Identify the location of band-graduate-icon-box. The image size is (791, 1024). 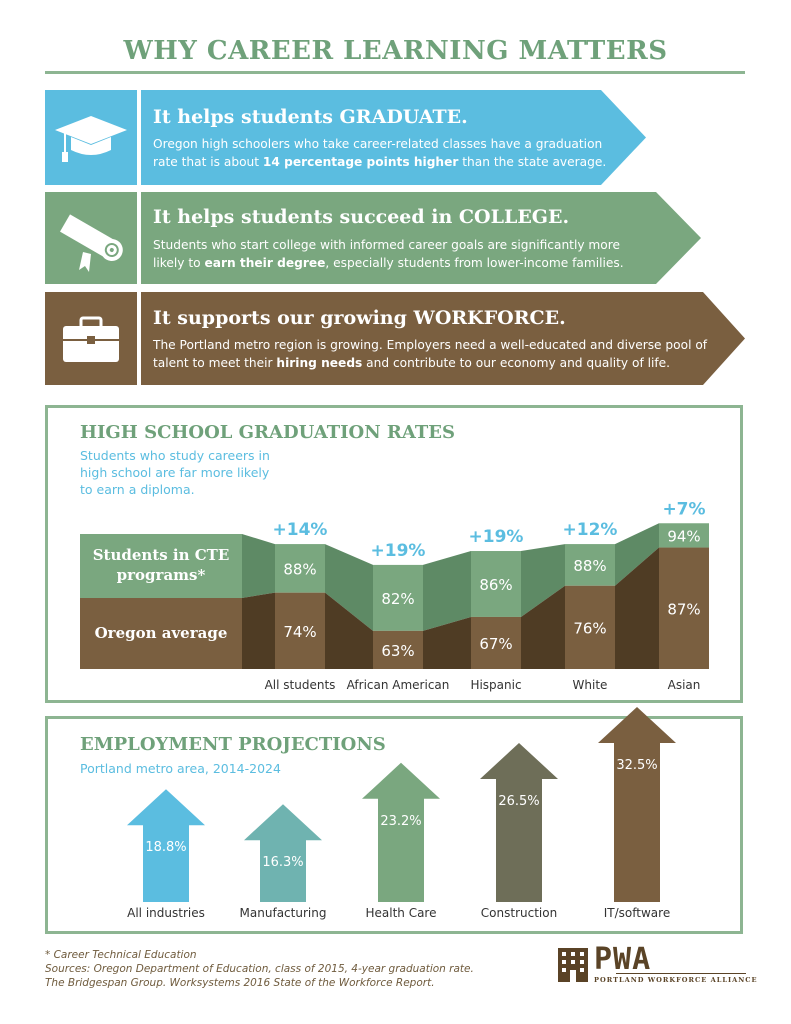
(91, 137).